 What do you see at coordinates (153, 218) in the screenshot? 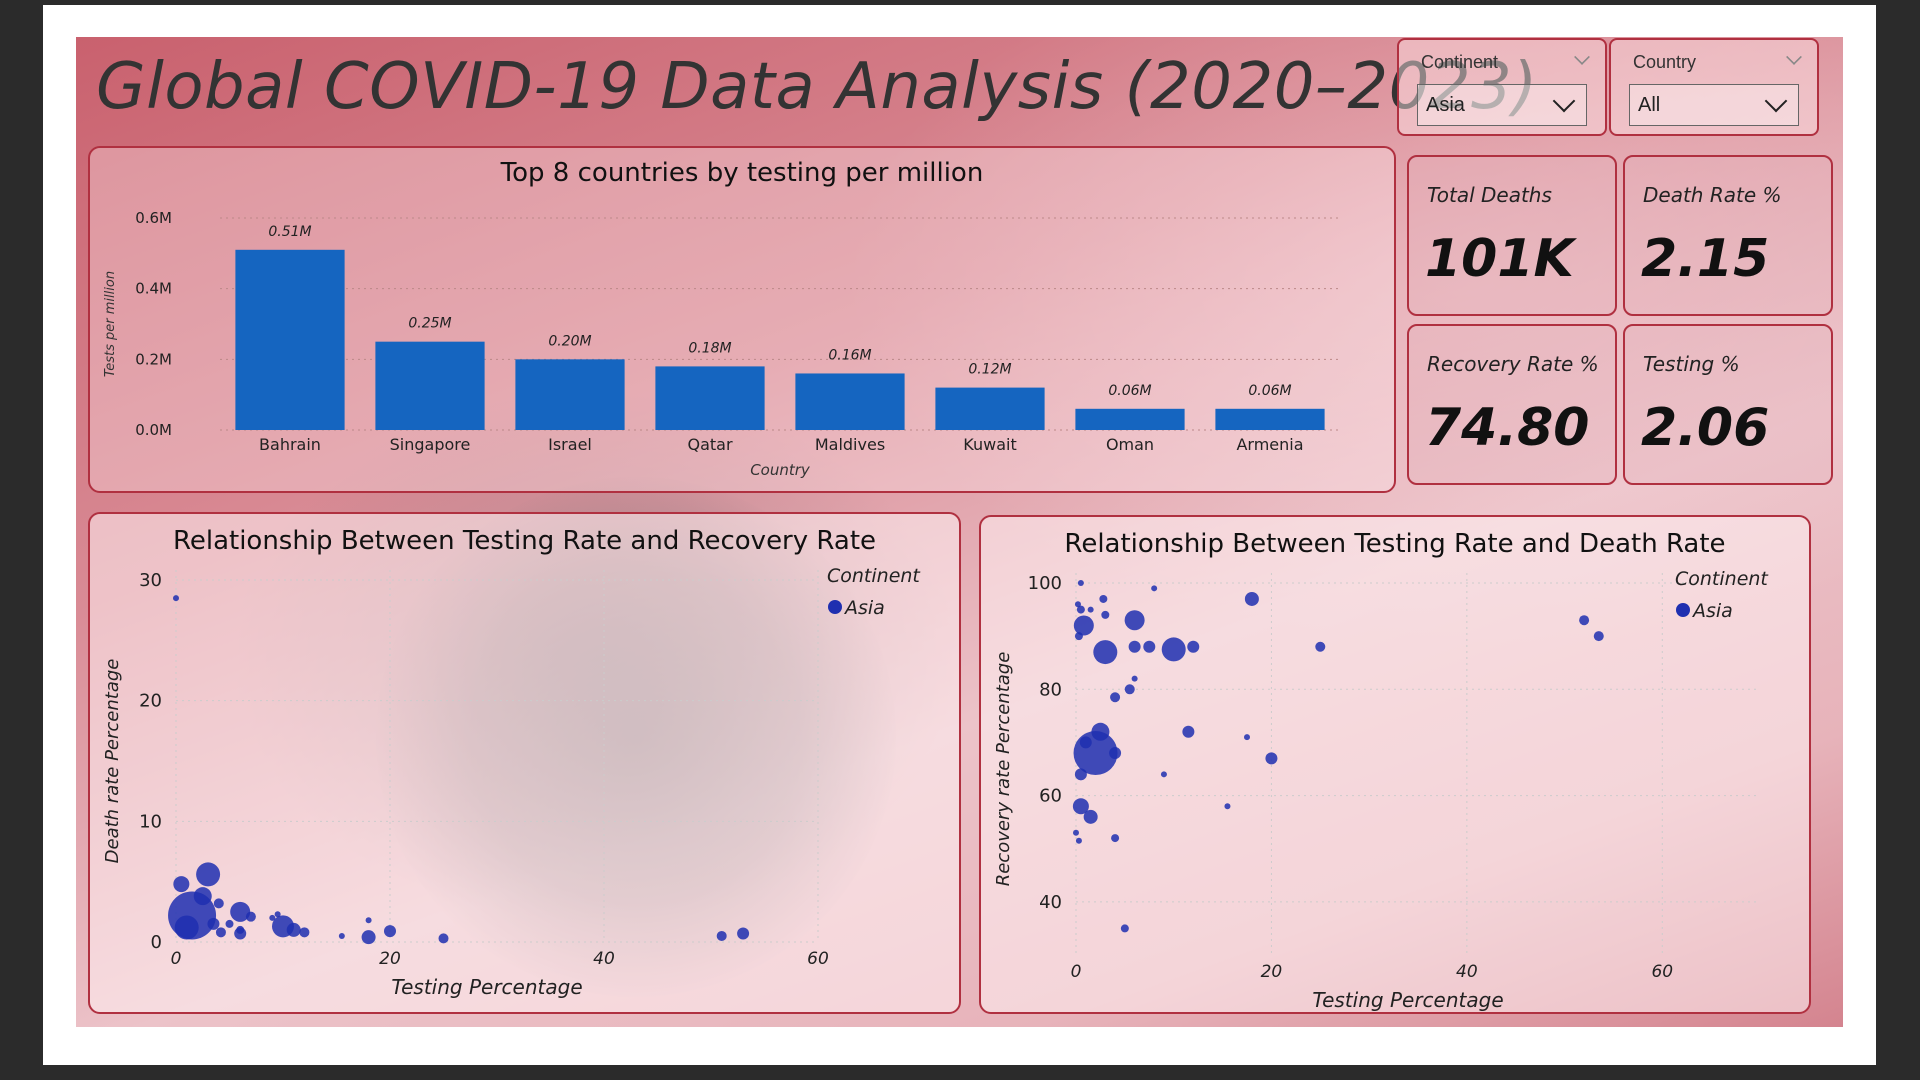
I see `y-tick-label: 0.6M` at bounding box center [153, 218].